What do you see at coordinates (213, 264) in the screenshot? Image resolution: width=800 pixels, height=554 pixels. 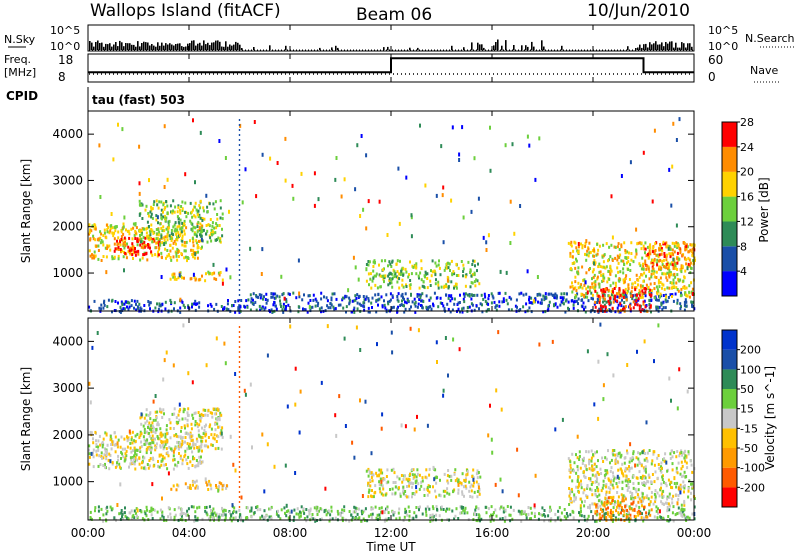 I see `power-scatter-cell` at bounding box center [213, 264].